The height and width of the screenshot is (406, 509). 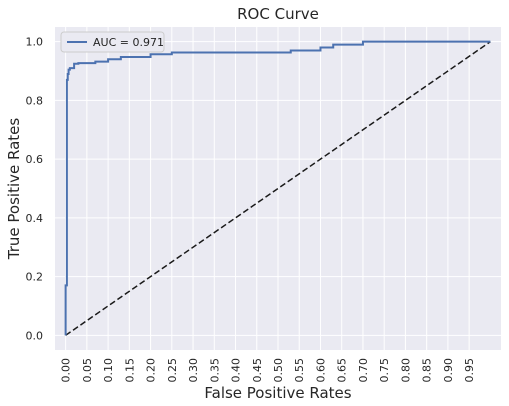 What do you see at coordinates (108, 370) in the screenshot?
I see `x-tick-label: 0.10` at bounding box center [108, 370].